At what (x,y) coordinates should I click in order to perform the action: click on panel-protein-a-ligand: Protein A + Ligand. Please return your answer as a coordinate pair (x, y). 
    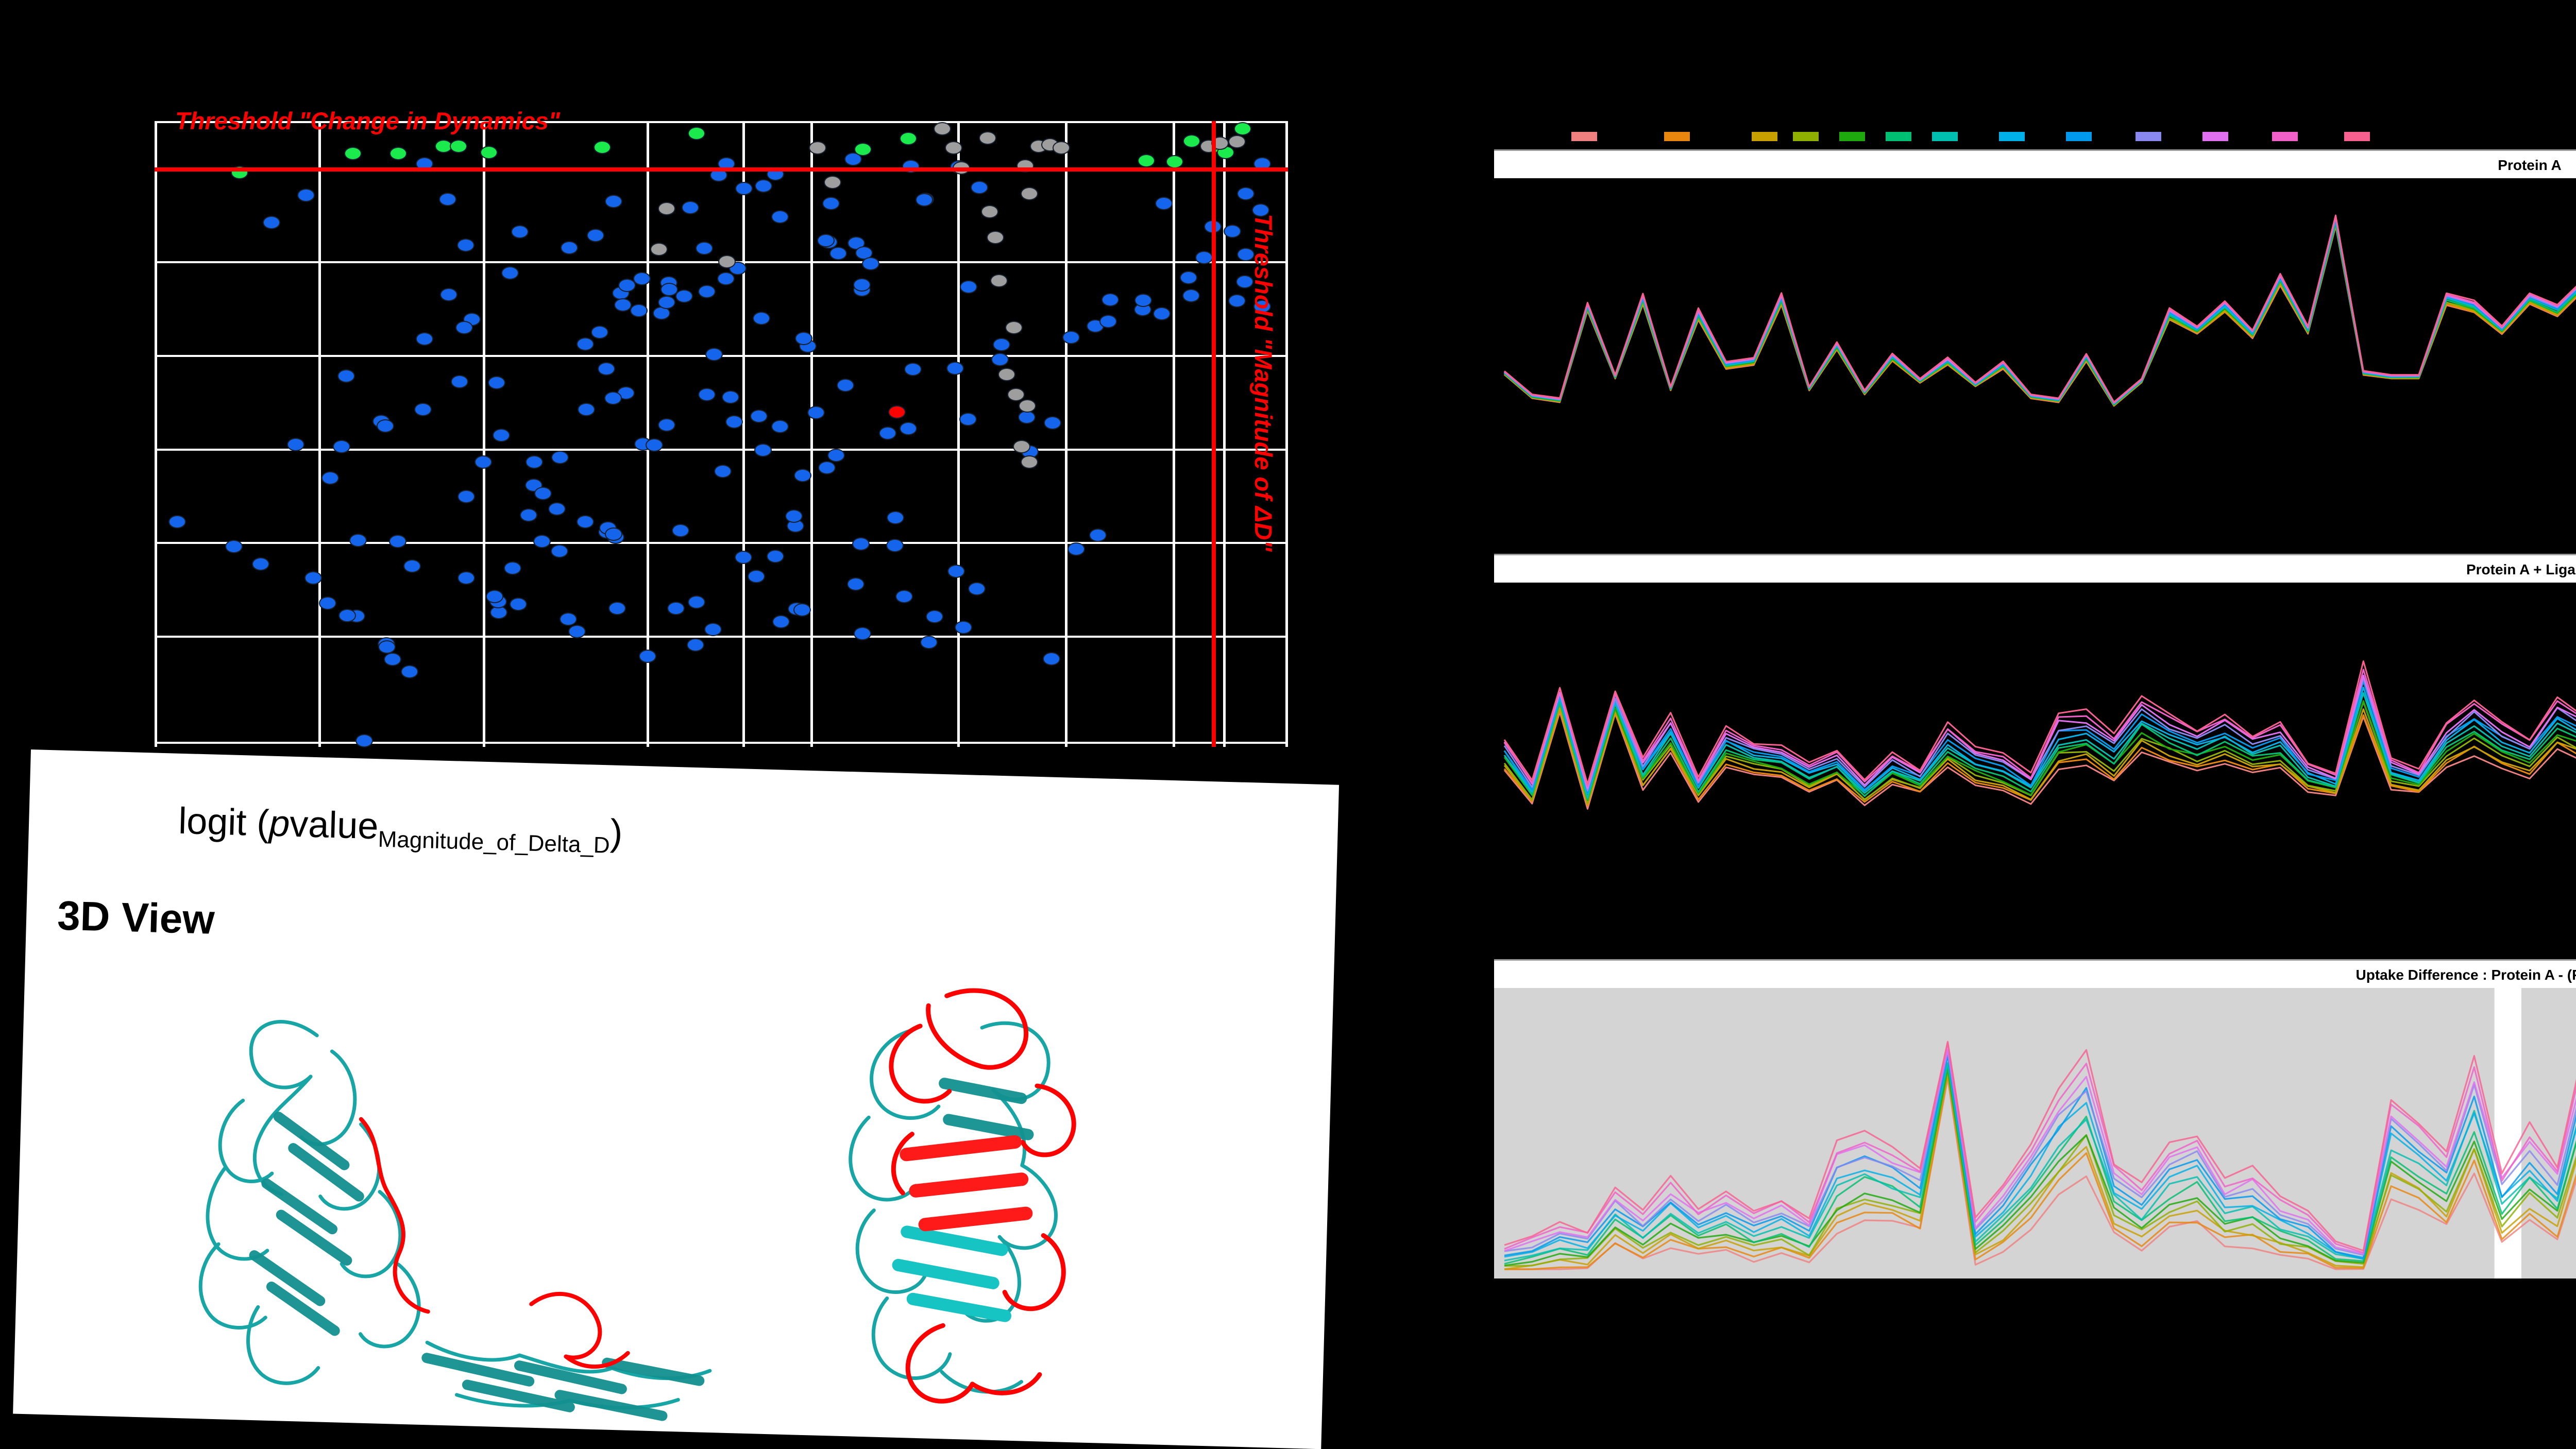
    Looking at the image, I should click on (2035, 688).